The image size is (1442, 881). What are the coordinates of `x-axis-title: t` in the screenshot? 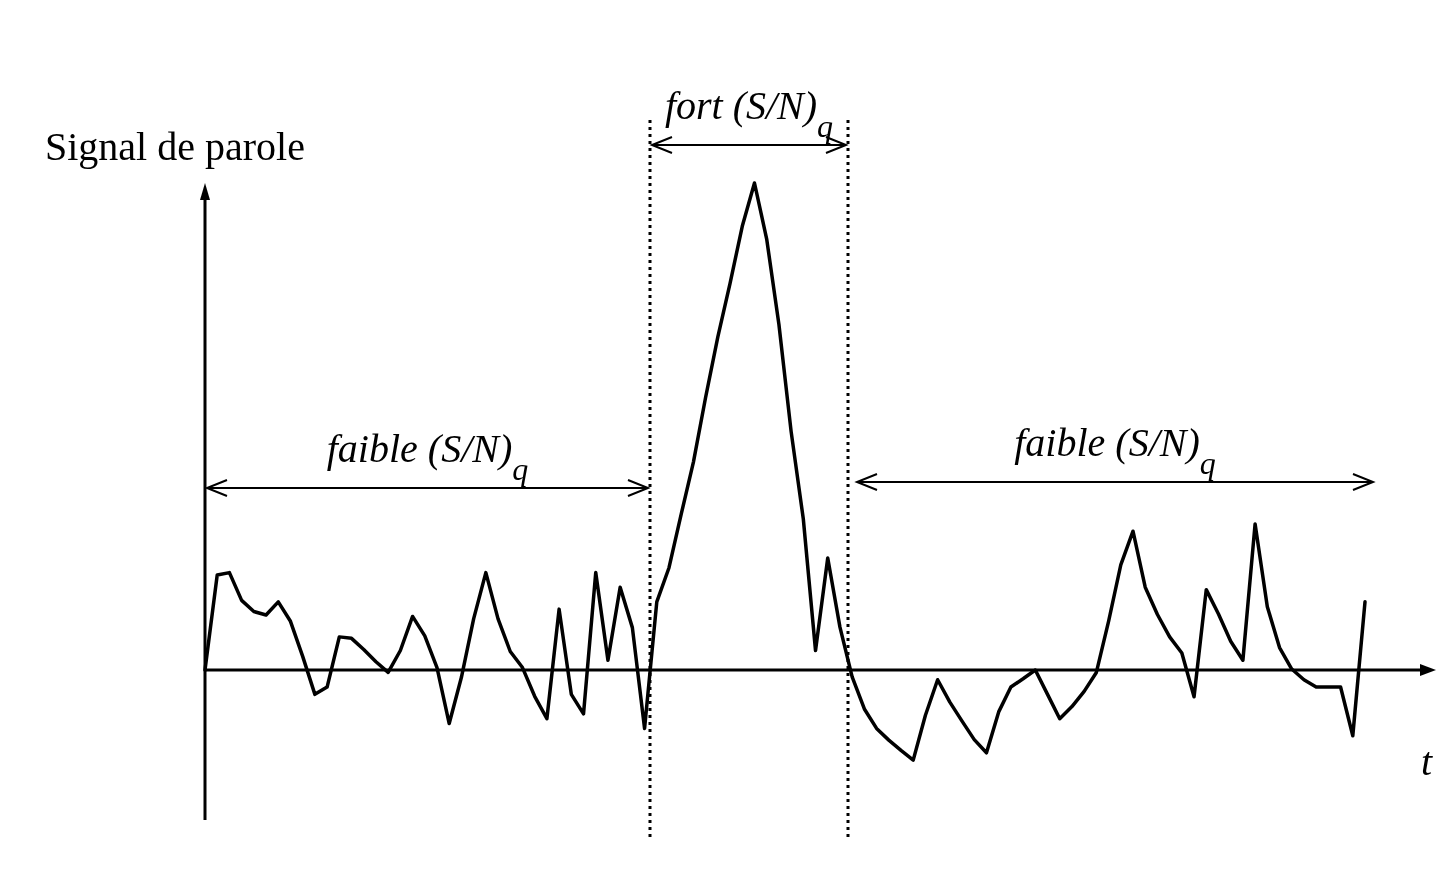 It's located at (1426, 761).